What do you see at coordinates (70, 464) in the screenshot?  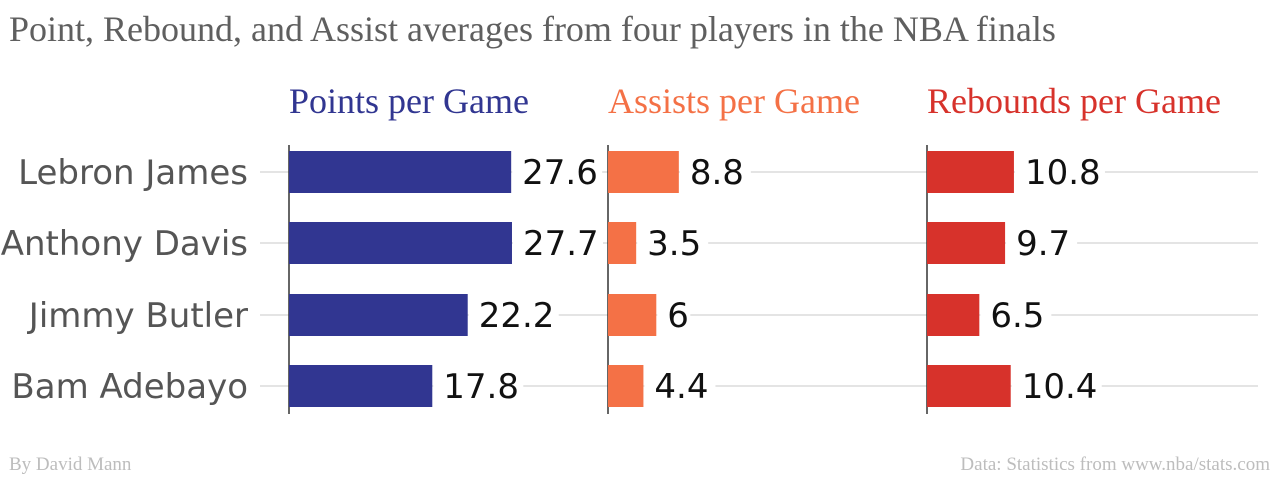 I see `credit-note: By David Mann` at bounding box center [70, 464].